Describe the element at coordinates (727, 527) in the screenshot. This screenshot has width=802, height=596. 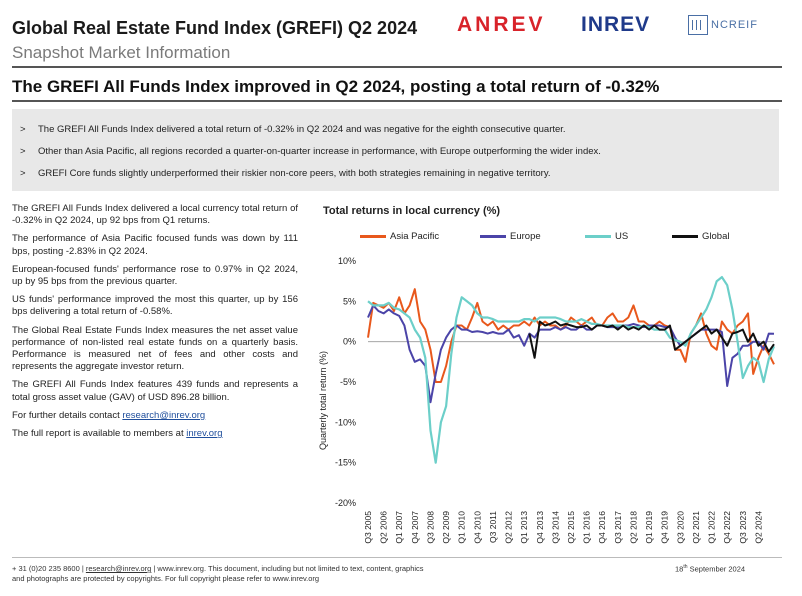
I see `x-tick-label: Q4 2022` at that location.